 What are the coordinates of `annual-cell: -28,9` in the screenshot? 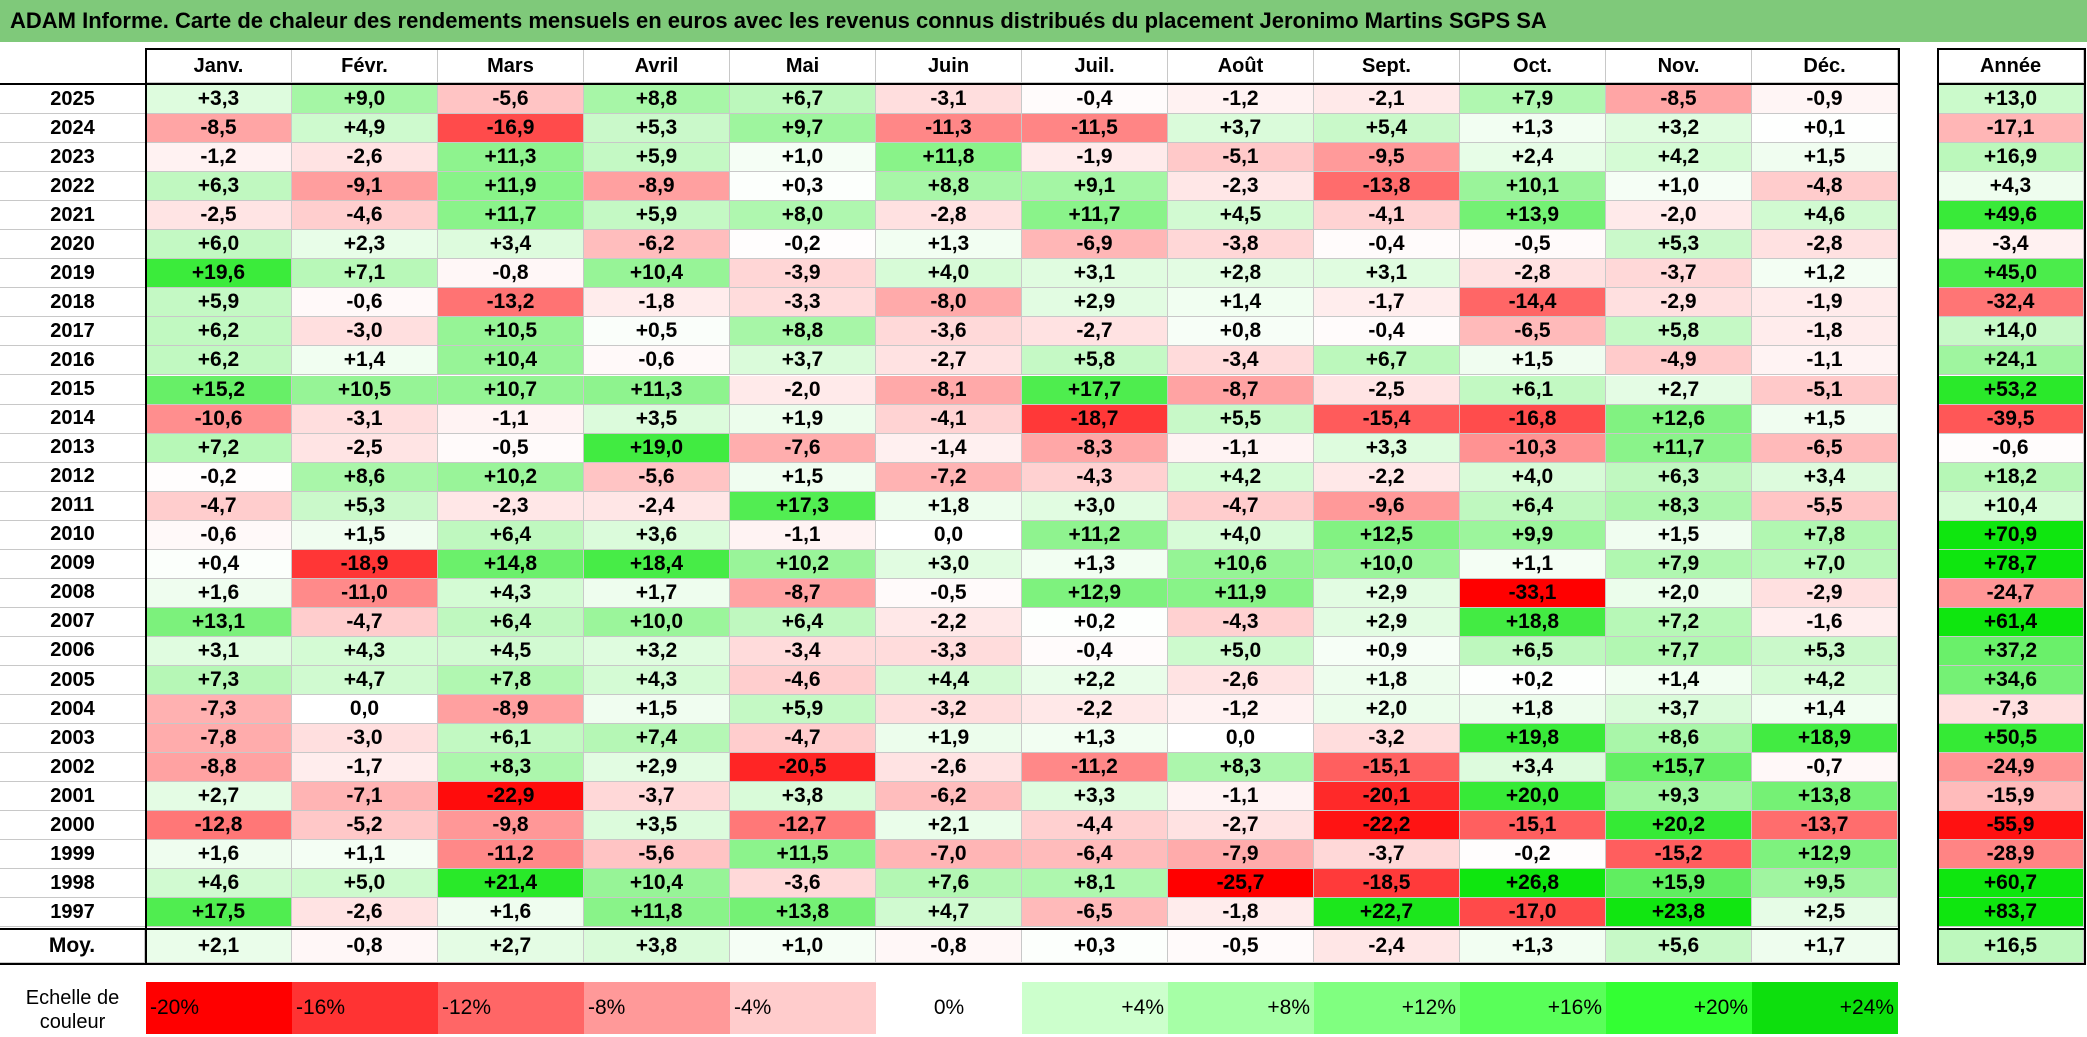 It's located at (2011, 855).